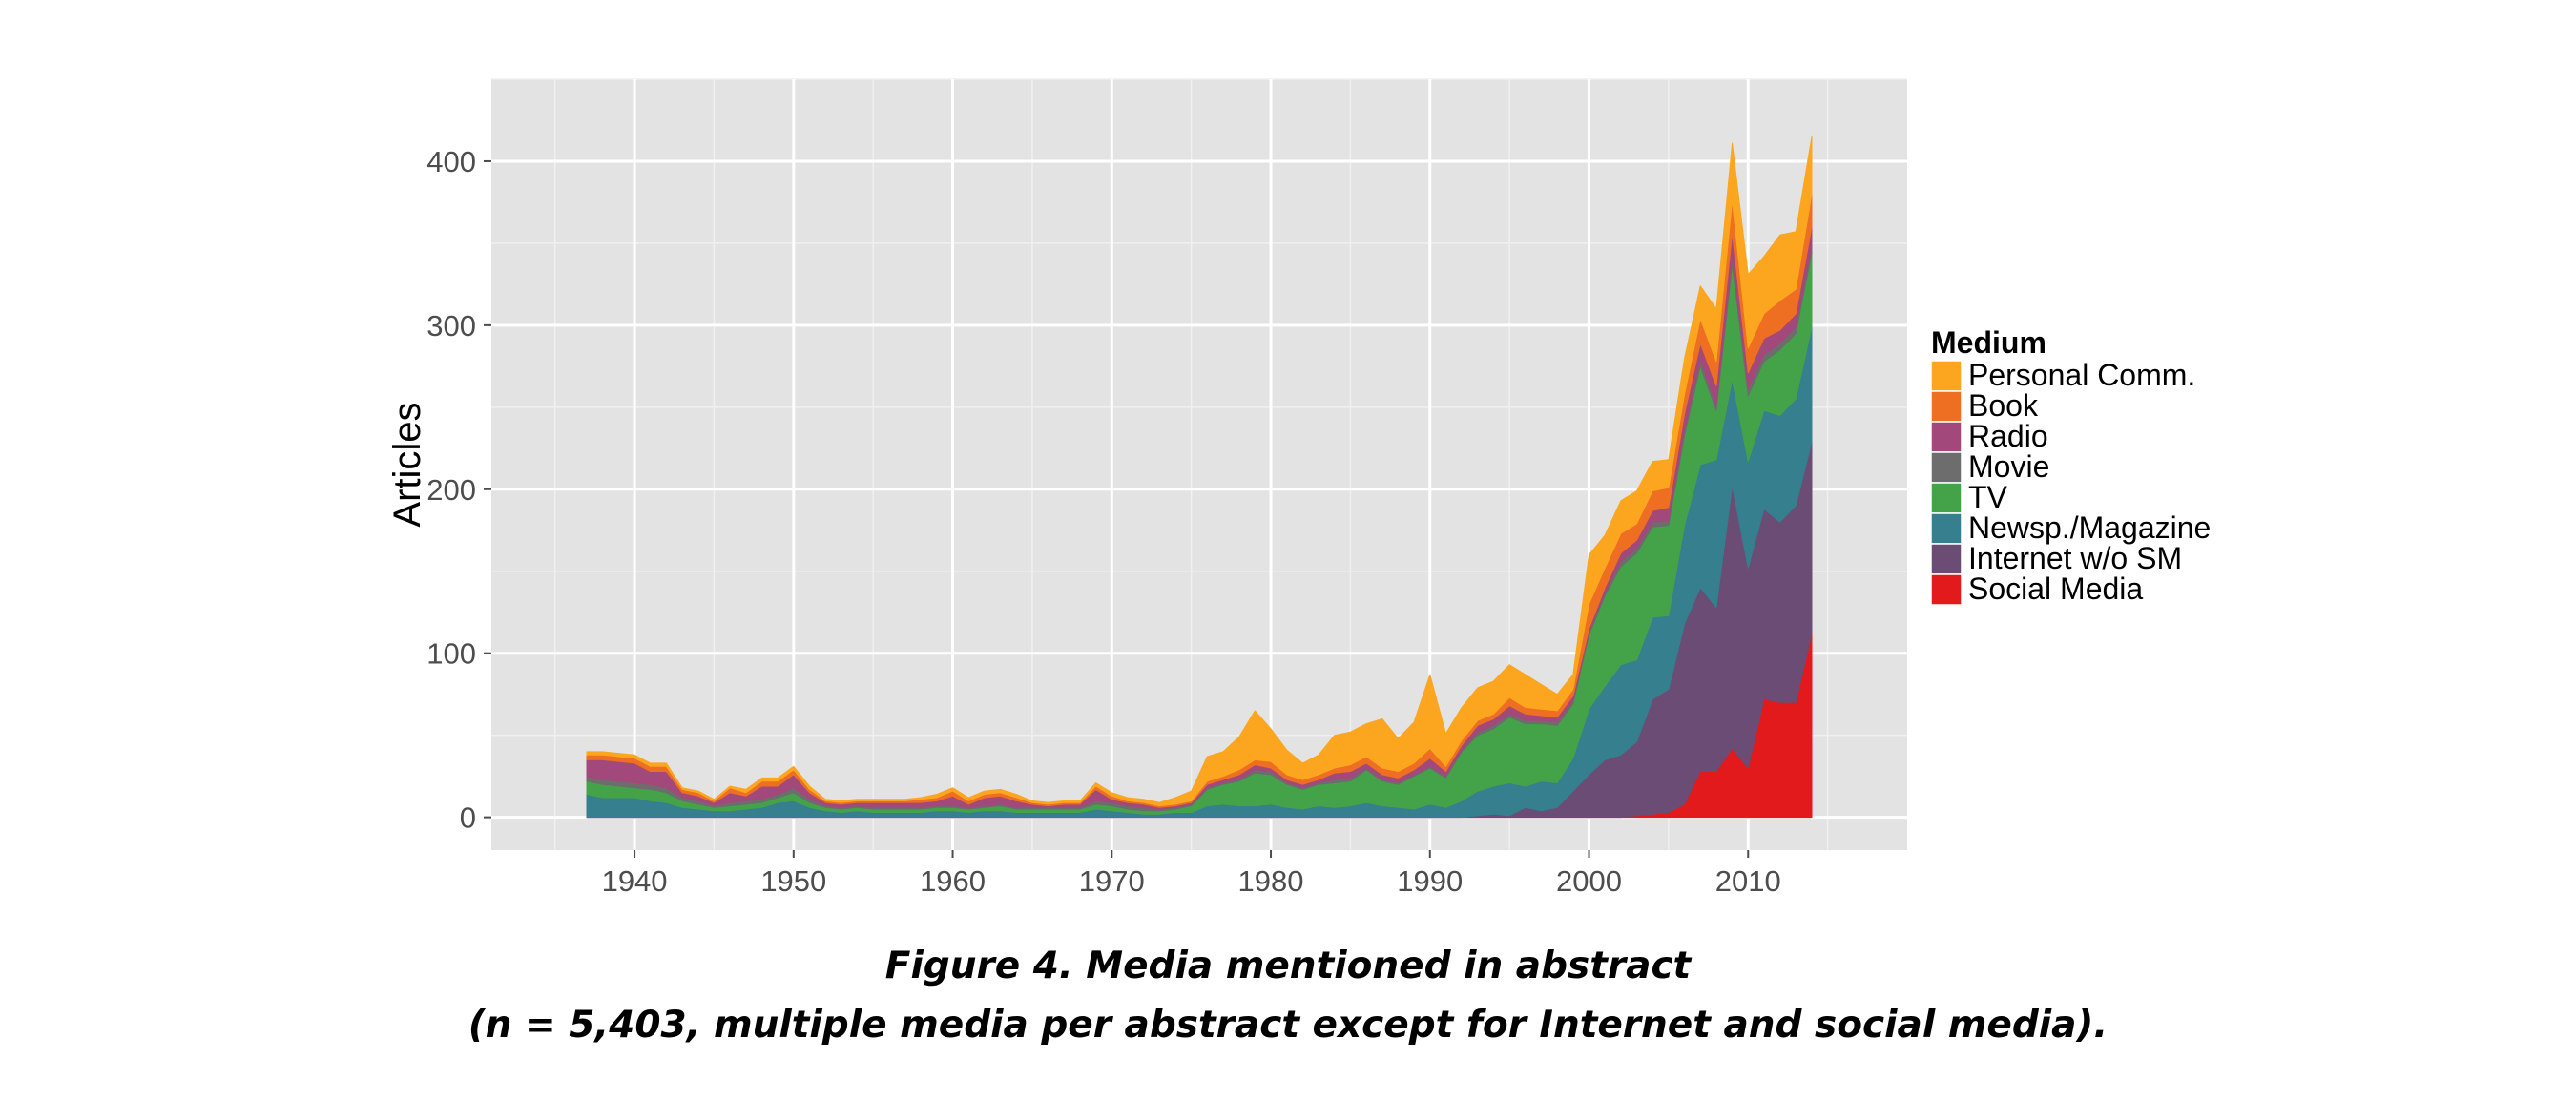  Describe the element at coordinates (1946, 376) in the screenshot. I see `legend-key-personal-comm` at that location.